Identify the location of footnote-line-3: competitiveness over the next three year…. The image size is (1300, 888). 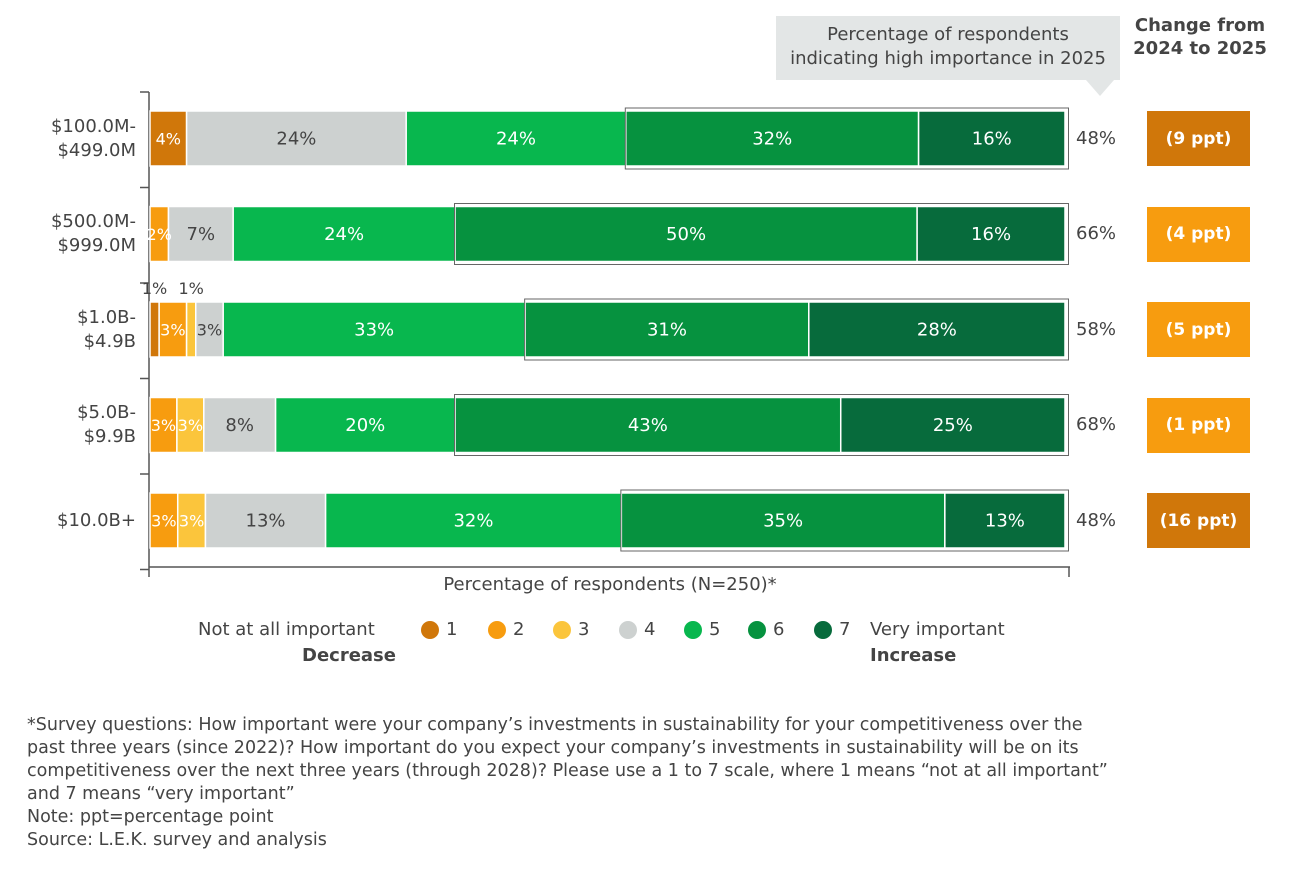
(567, 771).